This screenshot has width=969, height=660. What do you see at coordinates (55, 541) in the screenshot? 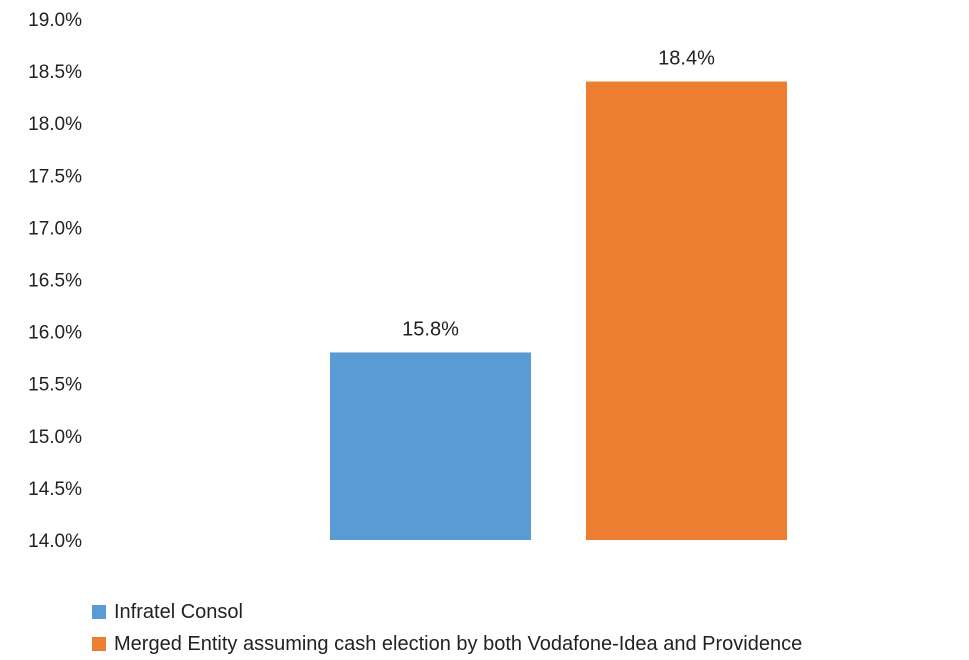
I see `y-tick-label: 14.0%` at bounding box center [55, 541].